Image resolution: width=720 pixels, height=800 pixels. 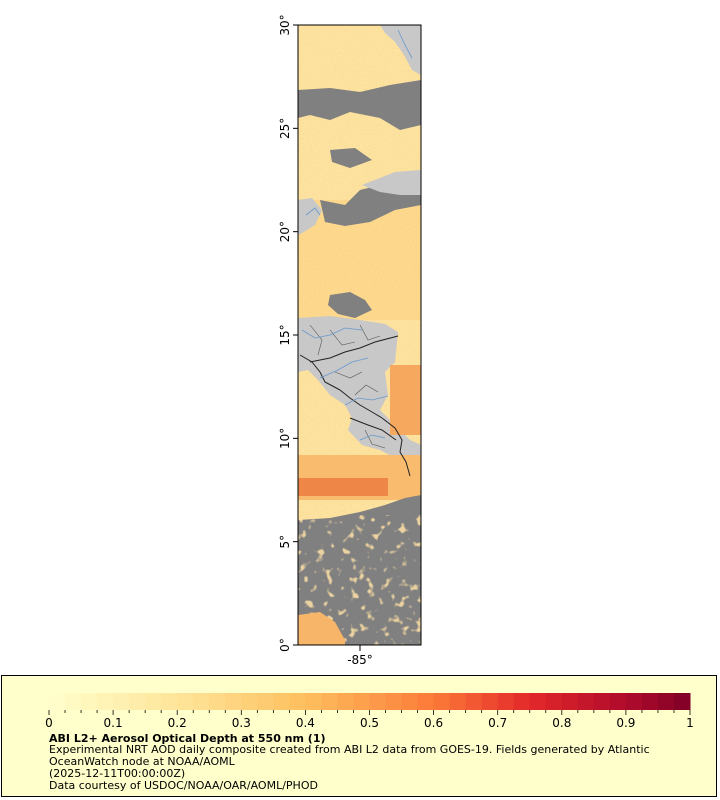 I want to click on legend-time: (2025-12-11T00:00:00Z), so click(x=117, y=773).